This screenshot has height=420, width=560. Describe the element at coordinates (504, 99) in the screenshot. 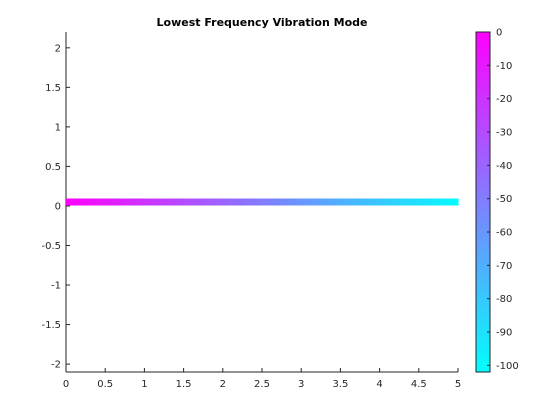

I see `colorbar-tick-label: -20` at that location.